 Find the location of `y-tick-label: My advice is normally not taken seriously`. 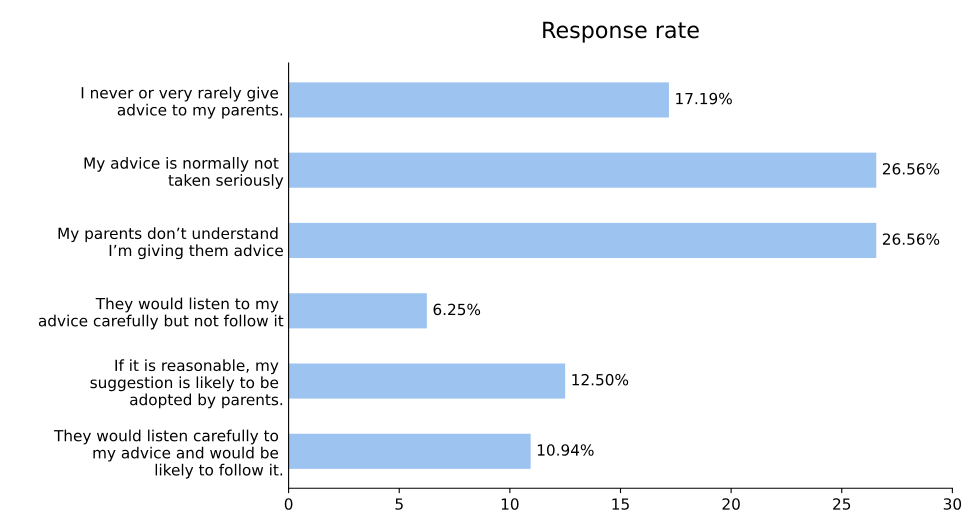

y-tick-label: My advice is normally not taken seriously is located at coordinates (184, 172).